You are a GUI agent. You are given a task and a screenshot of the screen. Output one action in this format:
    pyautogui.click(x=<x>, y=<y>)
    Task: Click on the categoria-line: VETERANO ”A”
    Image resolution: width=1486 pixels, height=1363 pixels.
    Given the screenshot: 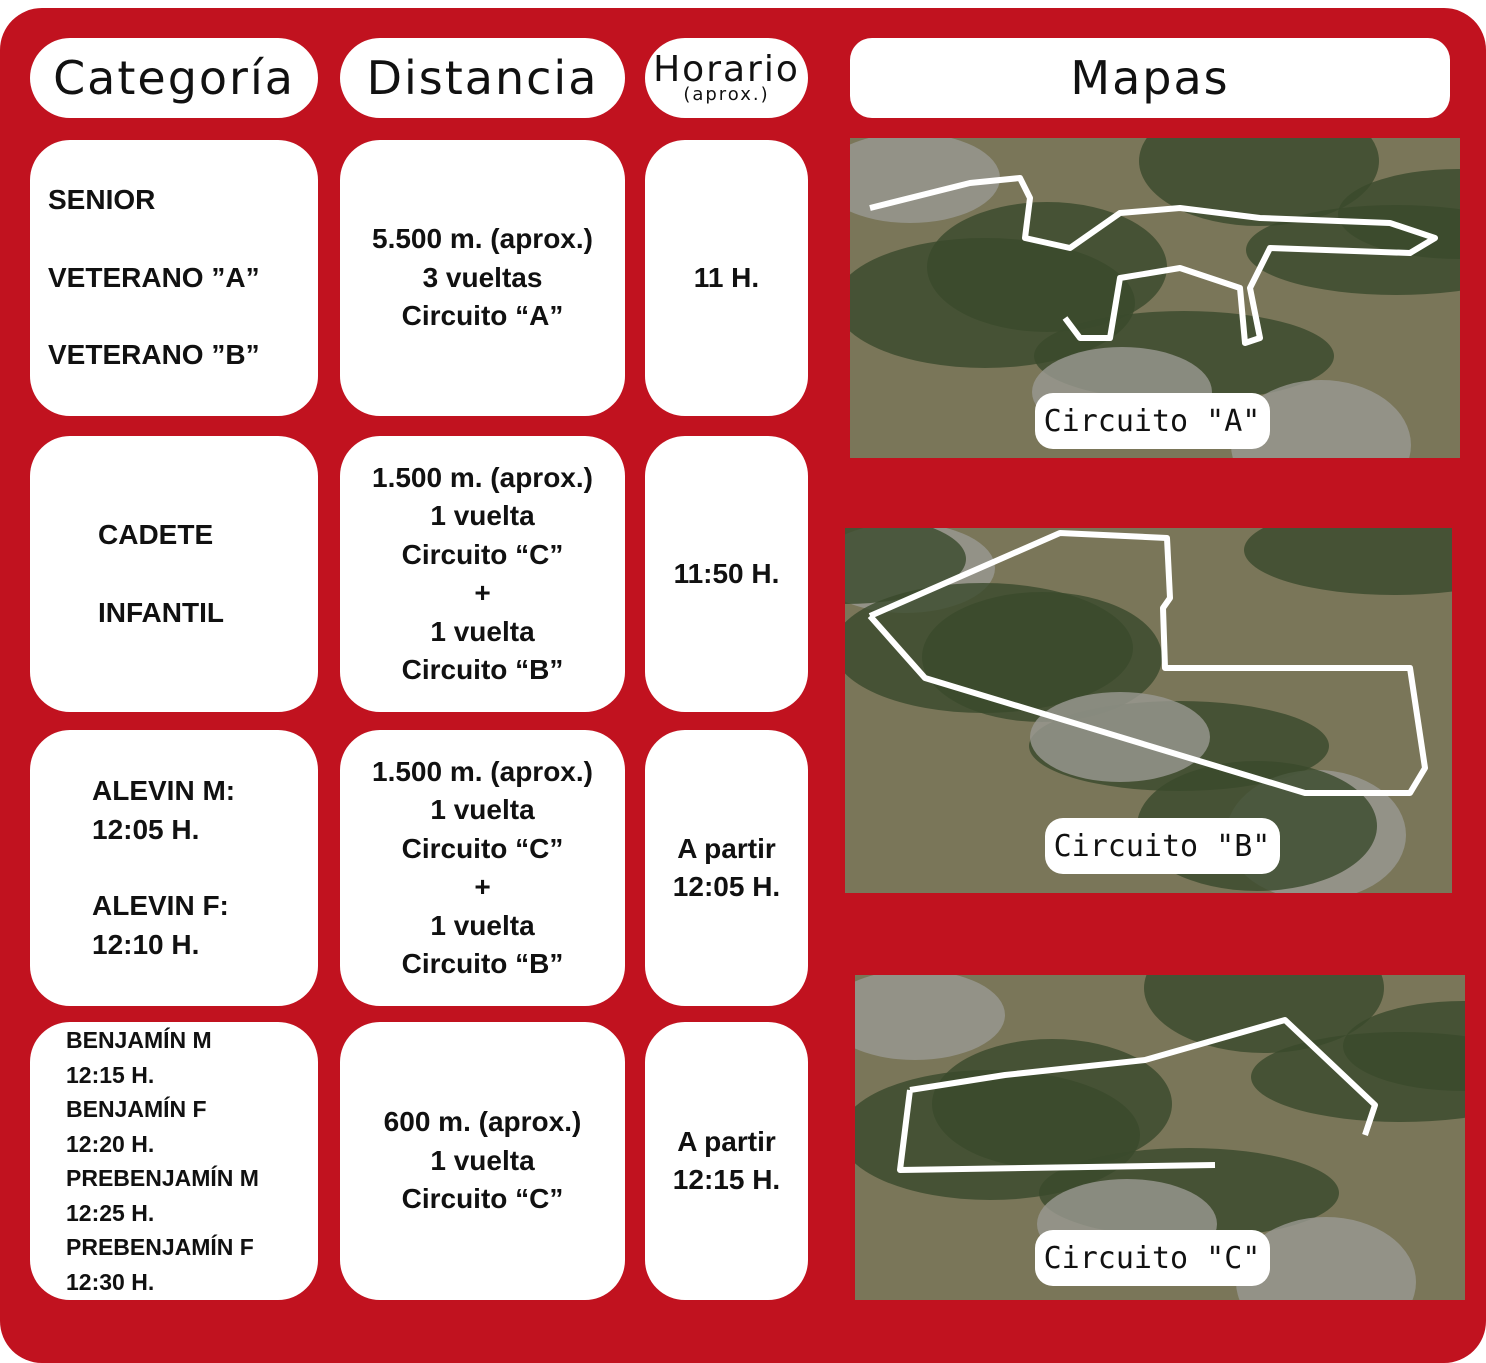 What is the action you would take?
    pyautogui.click(x=154, y=277)
    